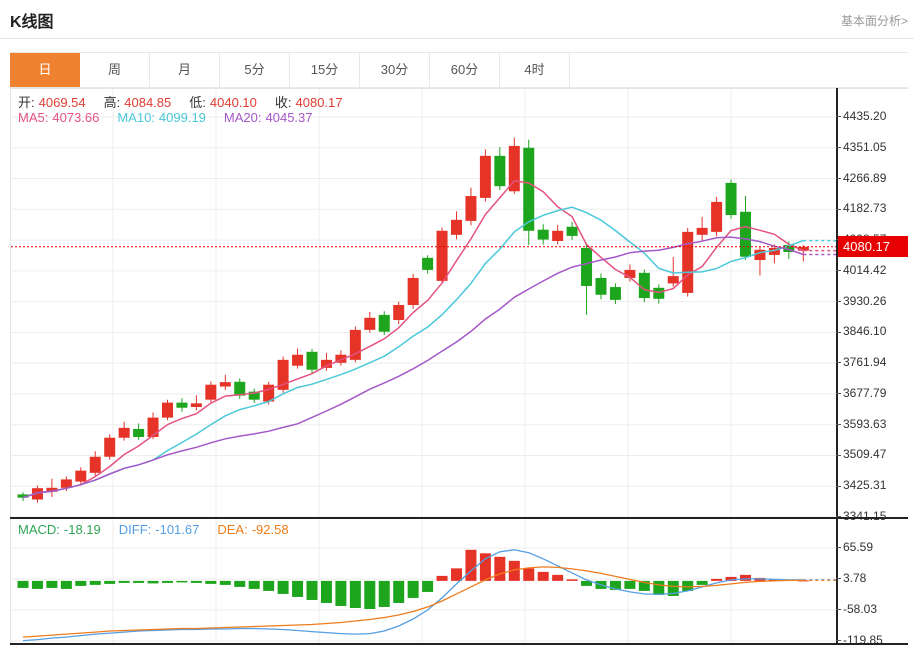 Image resolution: width=914 pixels, height=651 pixels. Describe the element at coordinates (159, 529) in the screenshot. I see `readout-item: DIFF: -101.67` at that location.